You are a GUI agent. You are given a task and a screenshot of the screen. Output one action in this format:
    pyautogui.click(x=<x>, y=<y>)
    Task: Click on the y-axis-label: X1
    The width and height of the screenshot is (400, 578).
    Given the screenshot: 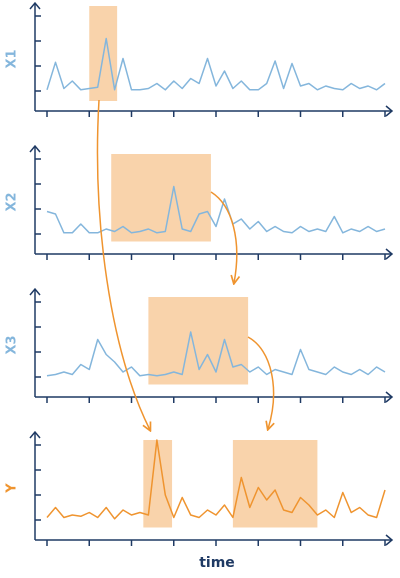 What is the action you would take?
    pyautogui.click(x=12, y=58)
    